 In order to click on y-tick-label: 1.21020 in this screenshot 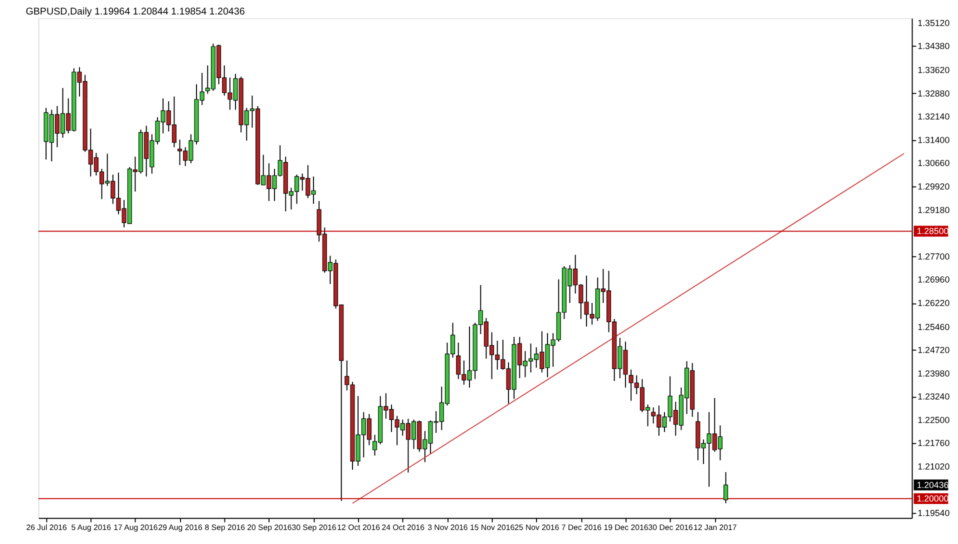, I will do `click(934, 467)`.